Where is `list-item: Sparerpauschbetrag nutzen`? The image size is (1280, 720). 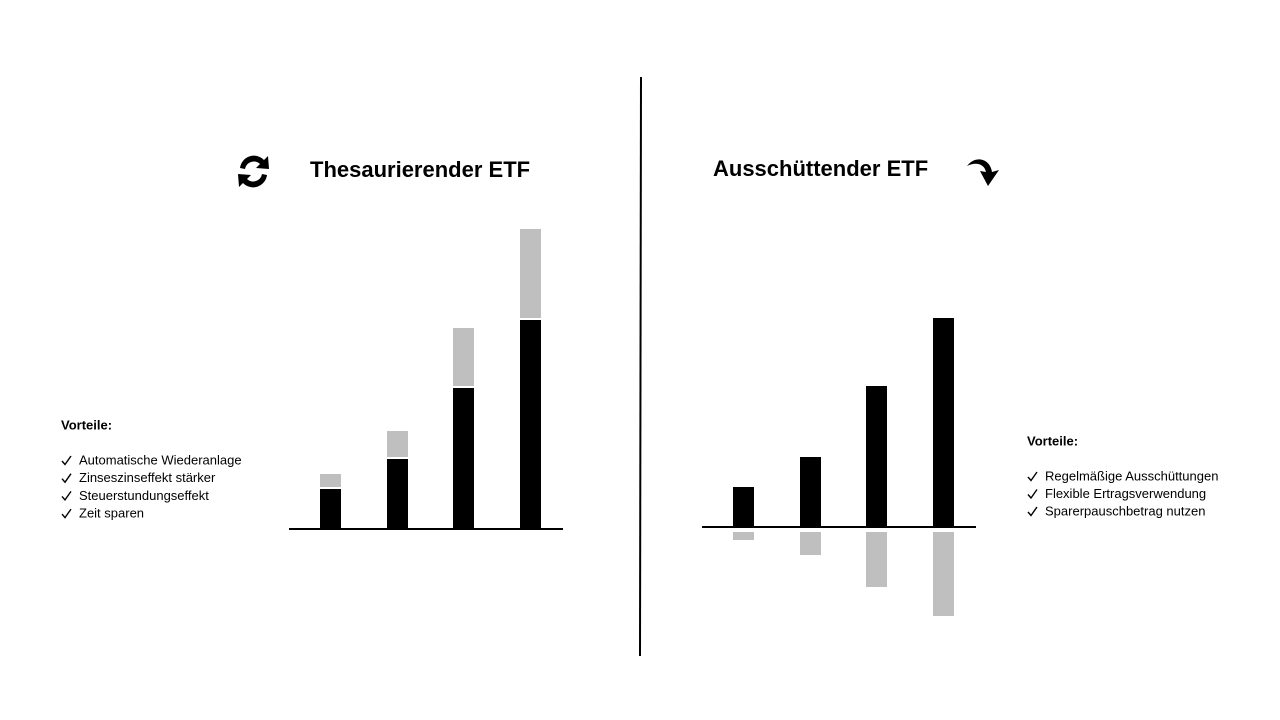 list-item: Sparerpauschbetrag nutzen is located at coordinates (1125, 510).